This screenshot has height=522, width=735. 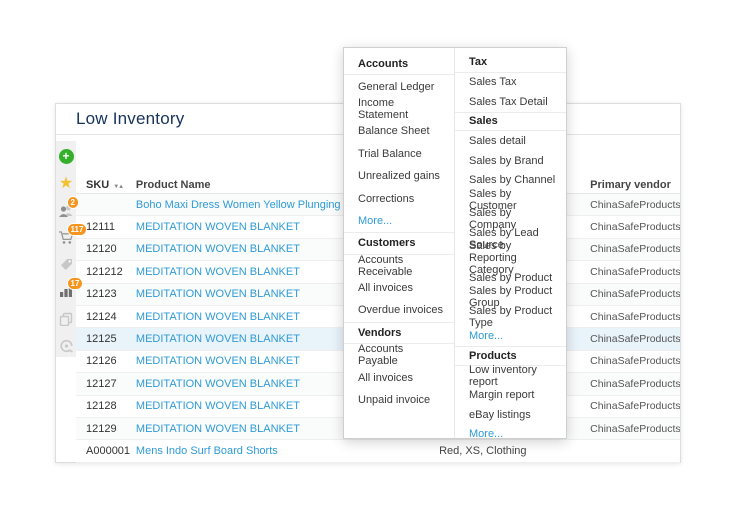 I want to click on menu-item: Sales Tax, so click(x=493, y=82).